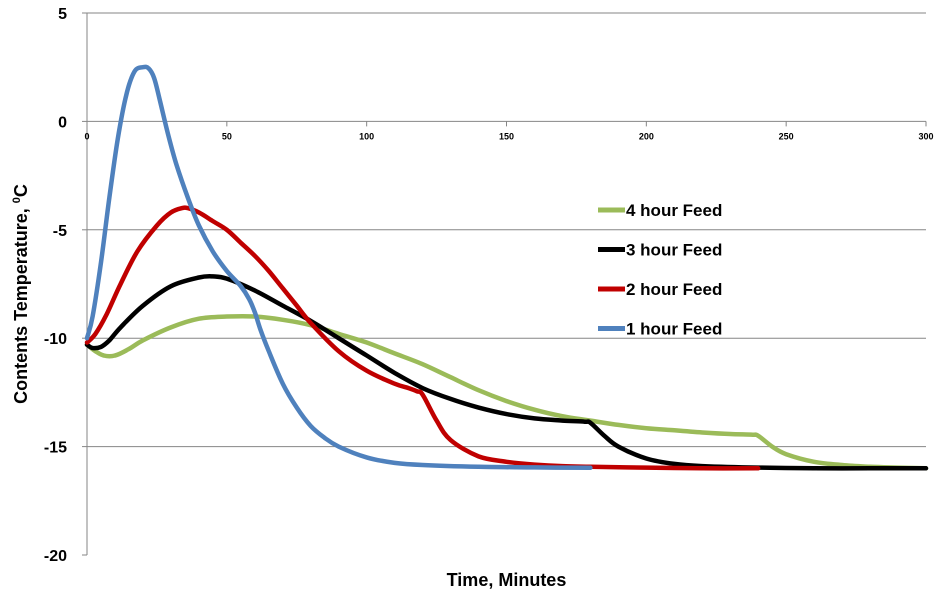 The width and height of the screenshot is (945, 614). Describe the element at coordinates (62, 122) in the screenshot. I see `y-tick-label: 0` at that location.